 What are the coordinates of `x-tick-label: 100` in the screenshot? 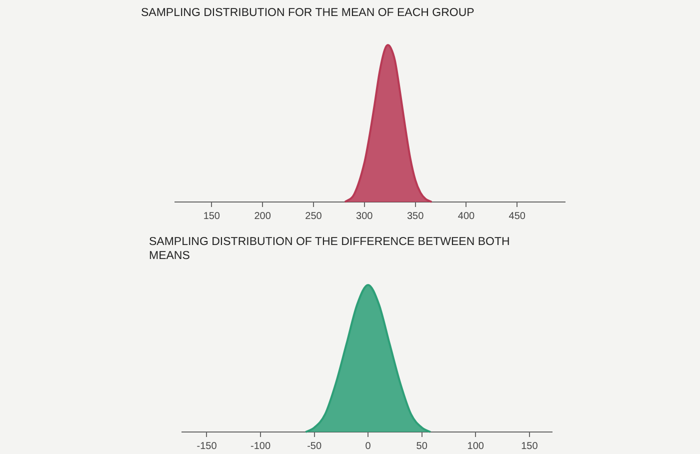 It's located at (475, 446).